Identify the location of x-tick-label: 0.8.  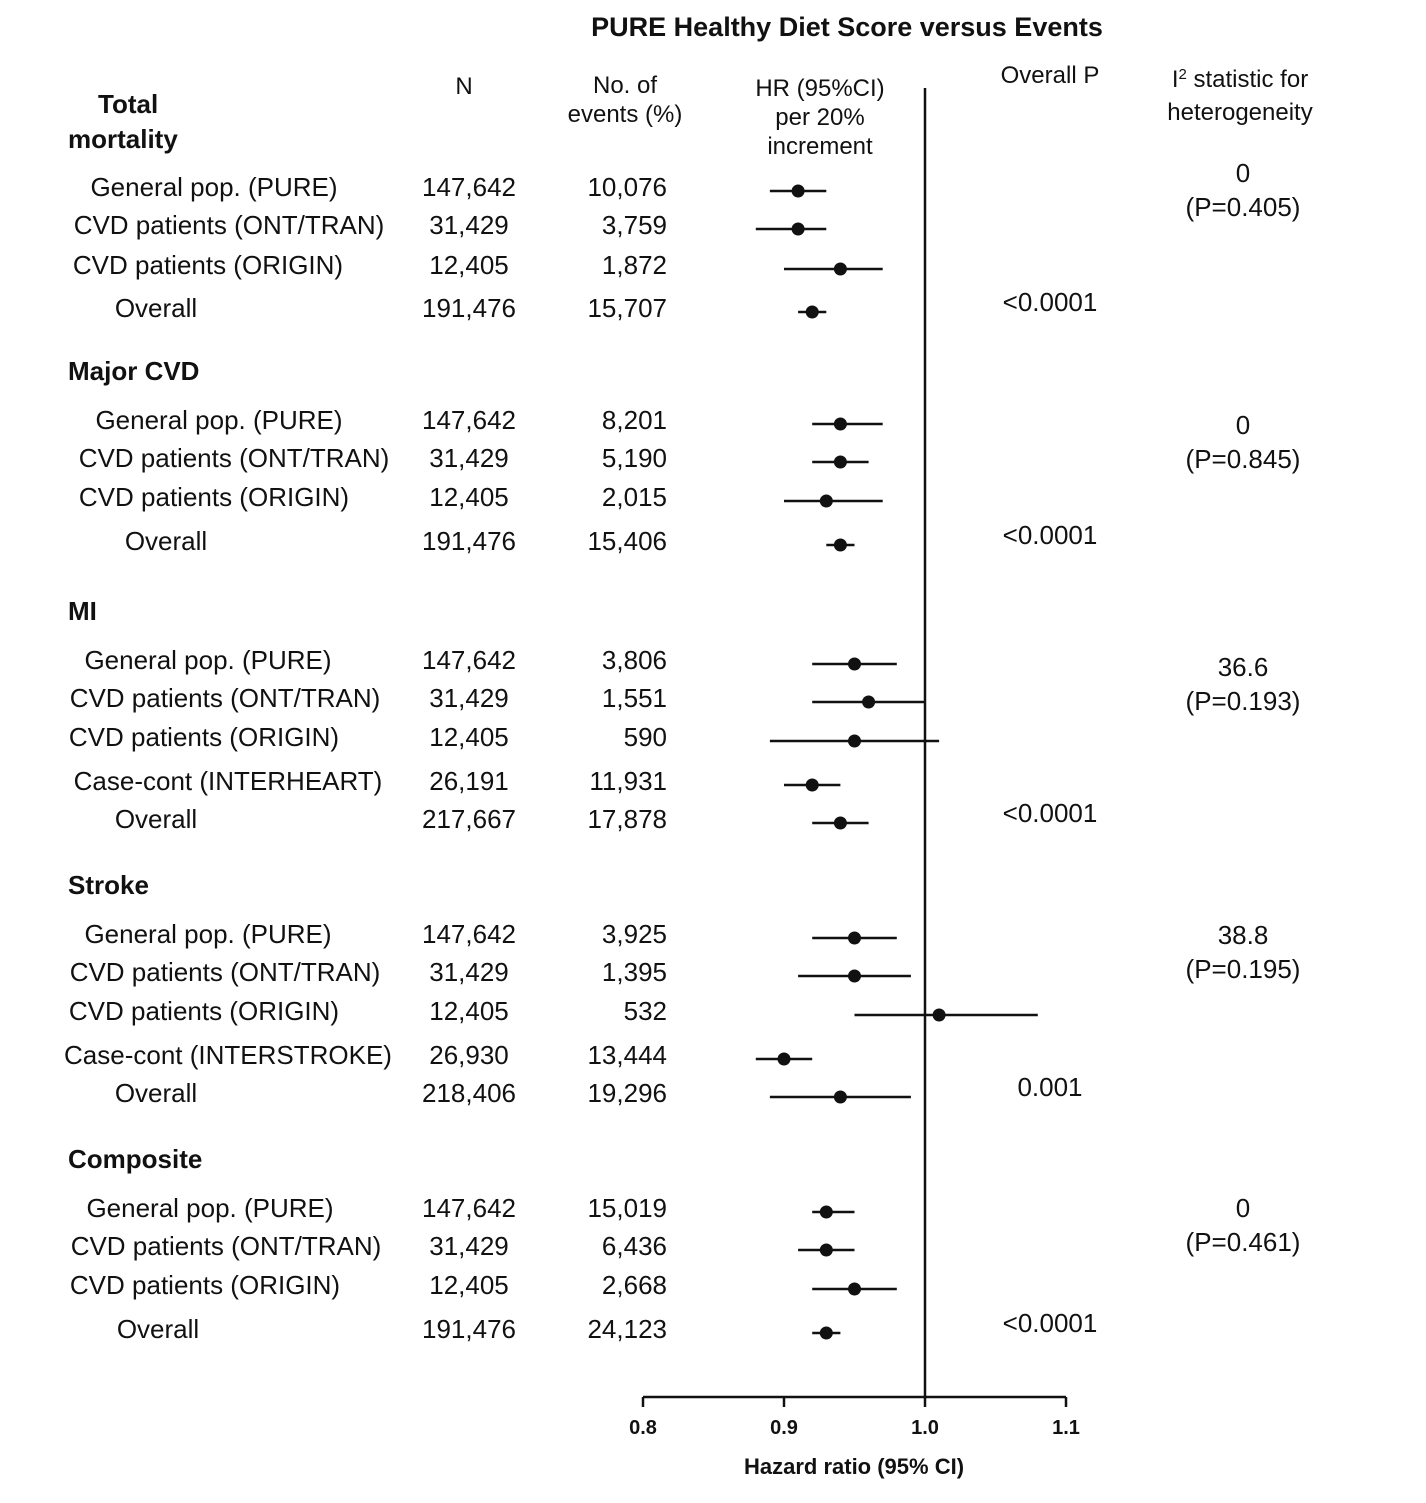
(643, 1428).